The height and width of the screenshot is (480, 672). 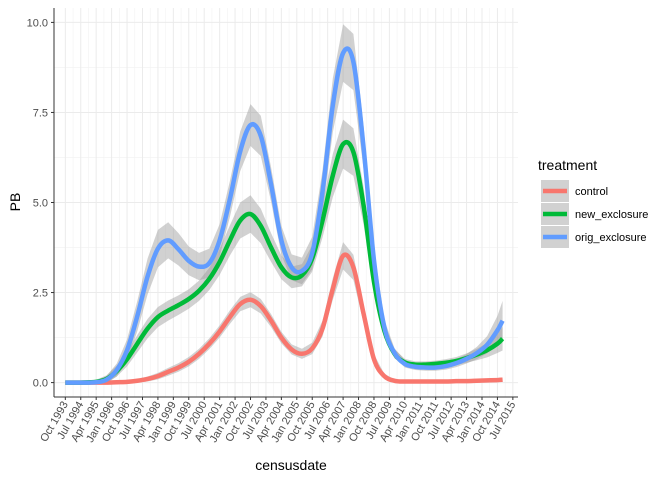 I want to click on y-axis-title: PB, so click(x=15, y=202).